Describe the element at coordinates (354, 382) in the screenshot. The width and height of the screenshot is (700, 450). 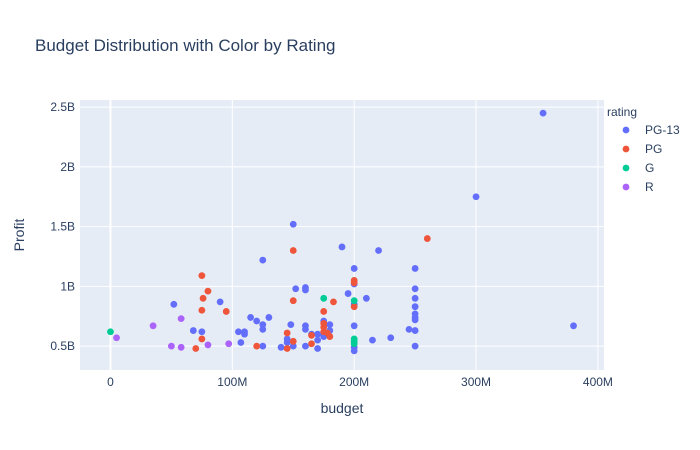
I see `x-tick-label: 200M` at that location.